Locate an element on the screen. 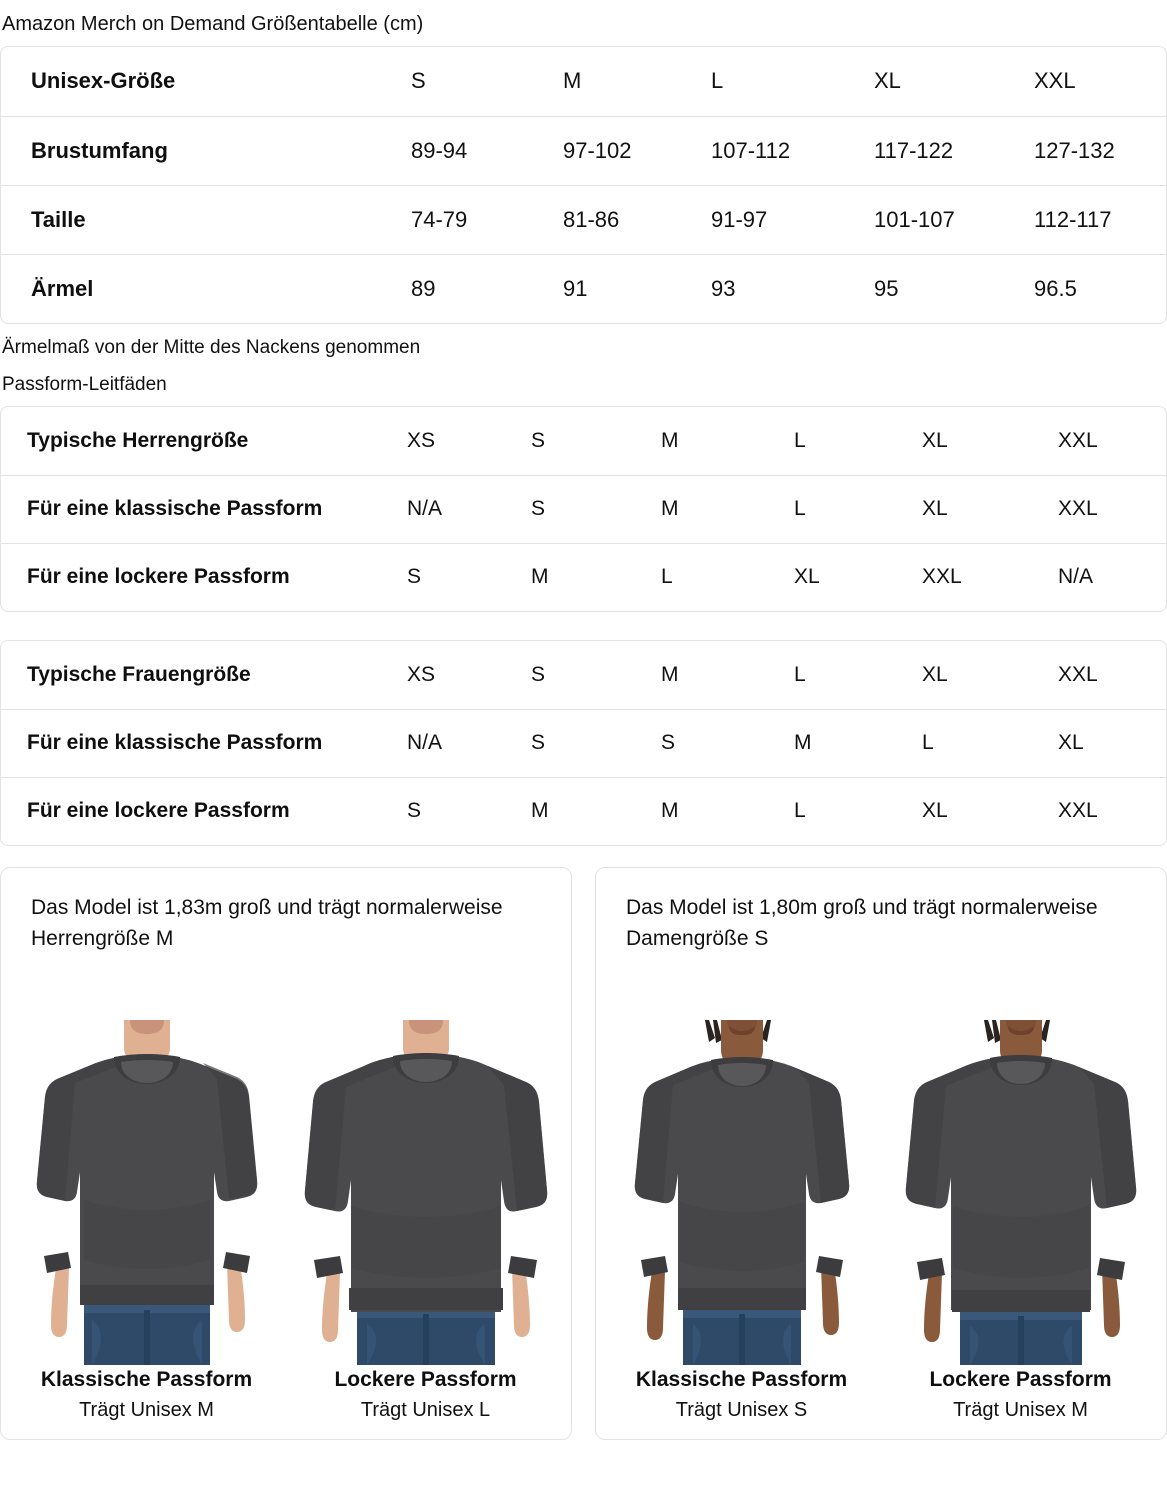  male-classic-fit-illustration is located at coordinates (146, 1192).